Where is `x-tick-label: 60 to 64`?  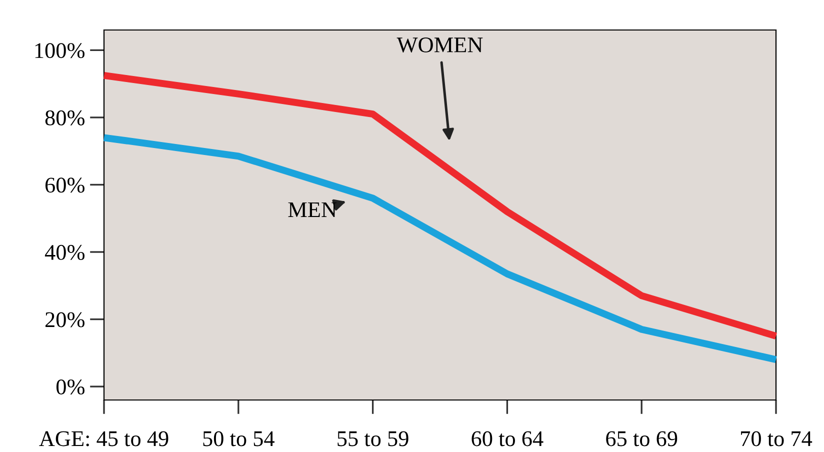
x-tick-label: 60 to 64 is located at coordinates (508, 438).